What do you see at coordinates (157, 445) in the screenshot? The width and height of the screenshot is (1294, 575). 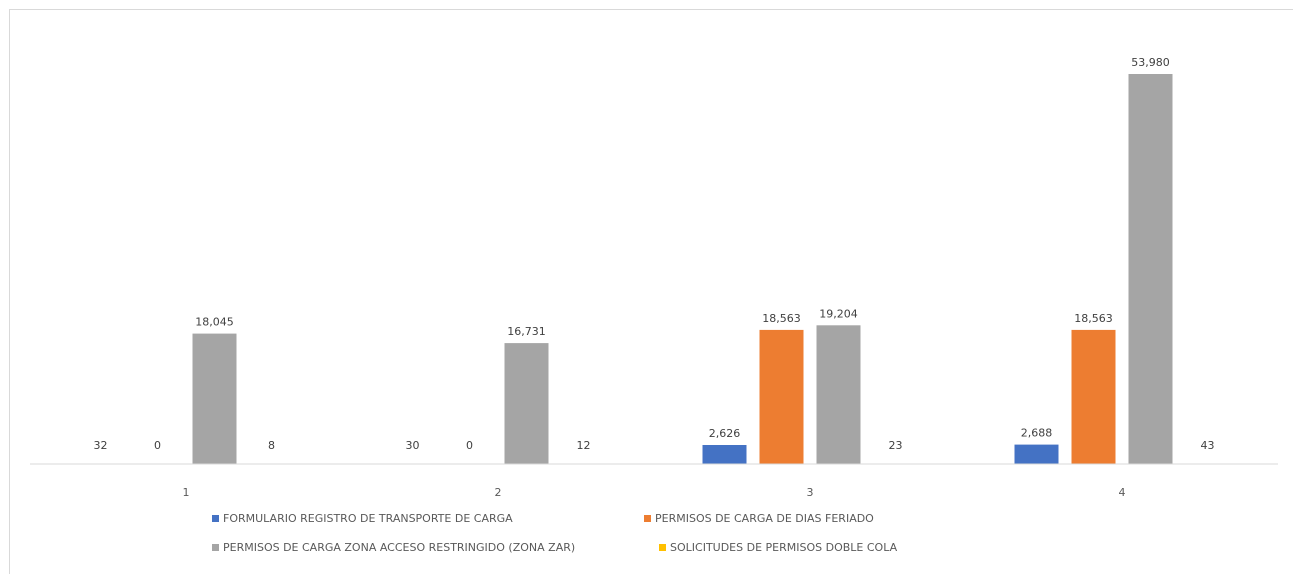 I see `data-label-series-2-cat-1: 0` at bounding box center [157, 445].